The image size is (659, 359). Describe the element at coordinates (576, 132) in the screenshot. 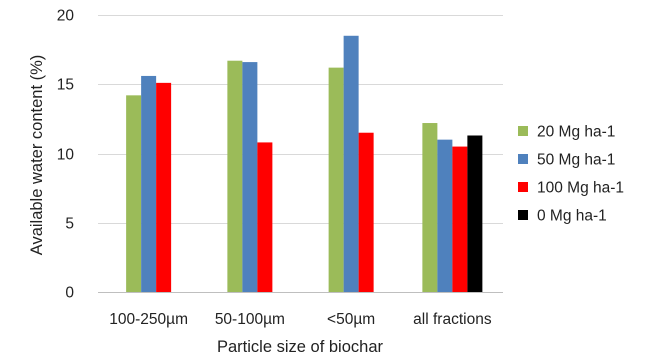

I see `legend-label: 20 Mg ha-1` at that location.